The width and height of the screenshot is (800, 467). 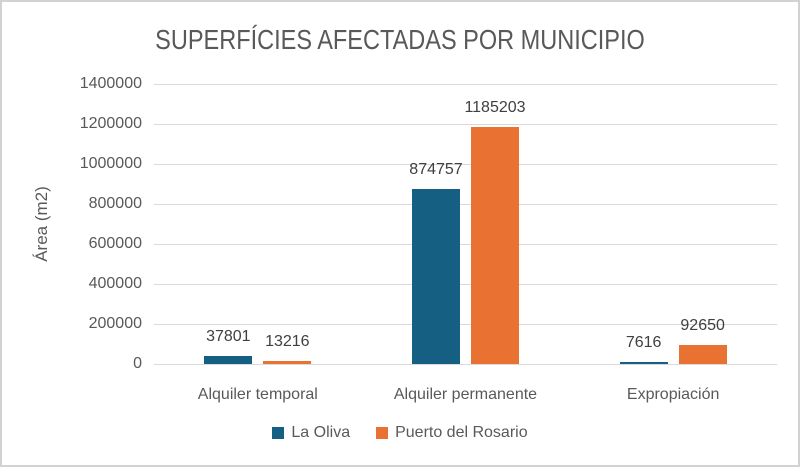 I want to click on y-tick-label: 600000, so click(x=115, y=243).